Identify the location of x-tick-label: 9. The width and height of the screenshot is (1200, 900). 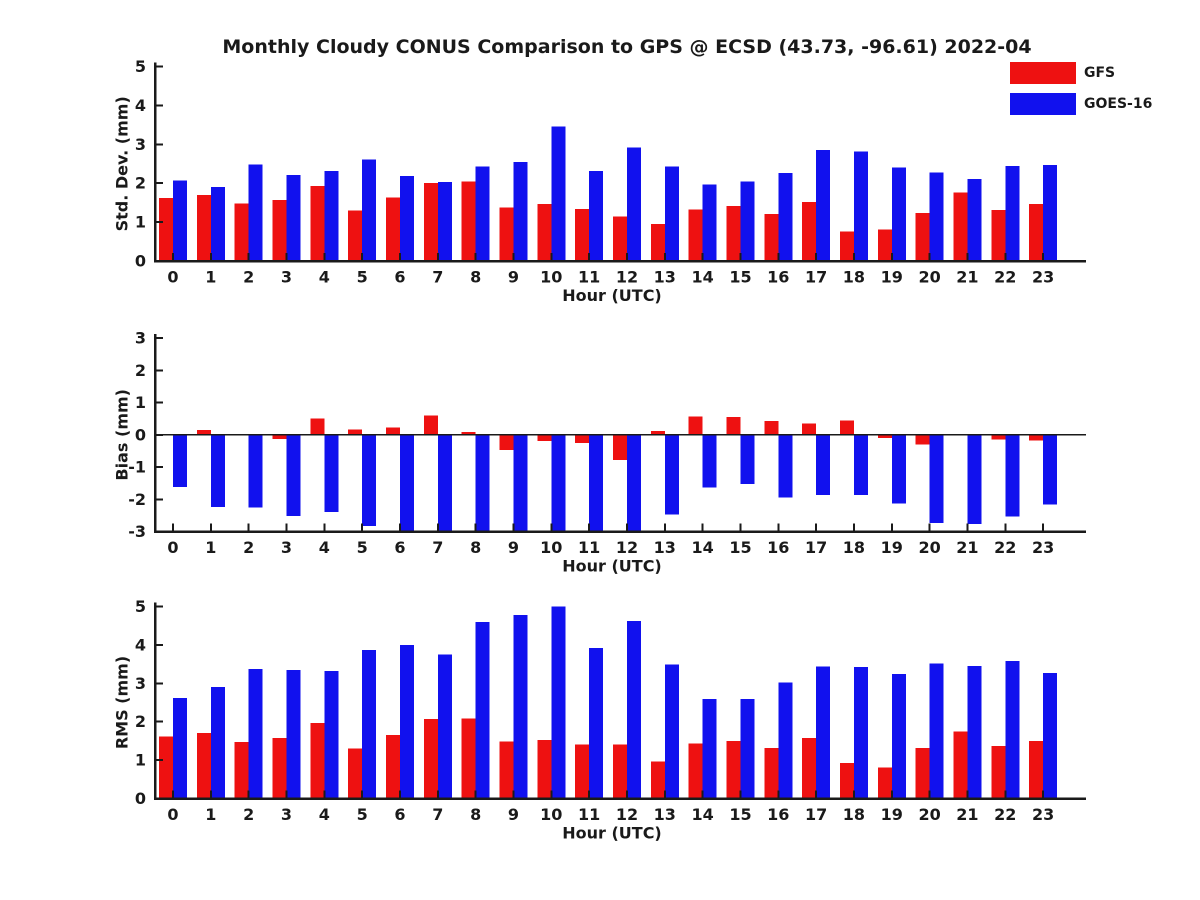
(513, 547).